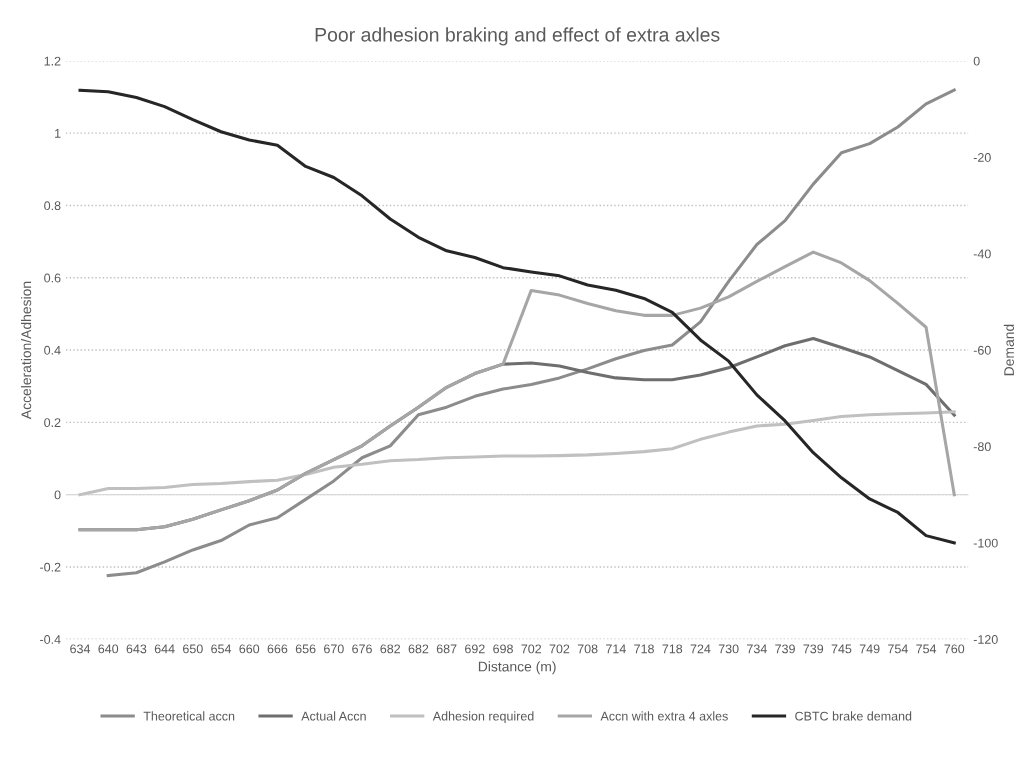 The image size is (1014, 761). What do you see at coordinates (841, 649) in the screenshot?
I see `x-tick-label: 745` at bounding box center [841, 649].